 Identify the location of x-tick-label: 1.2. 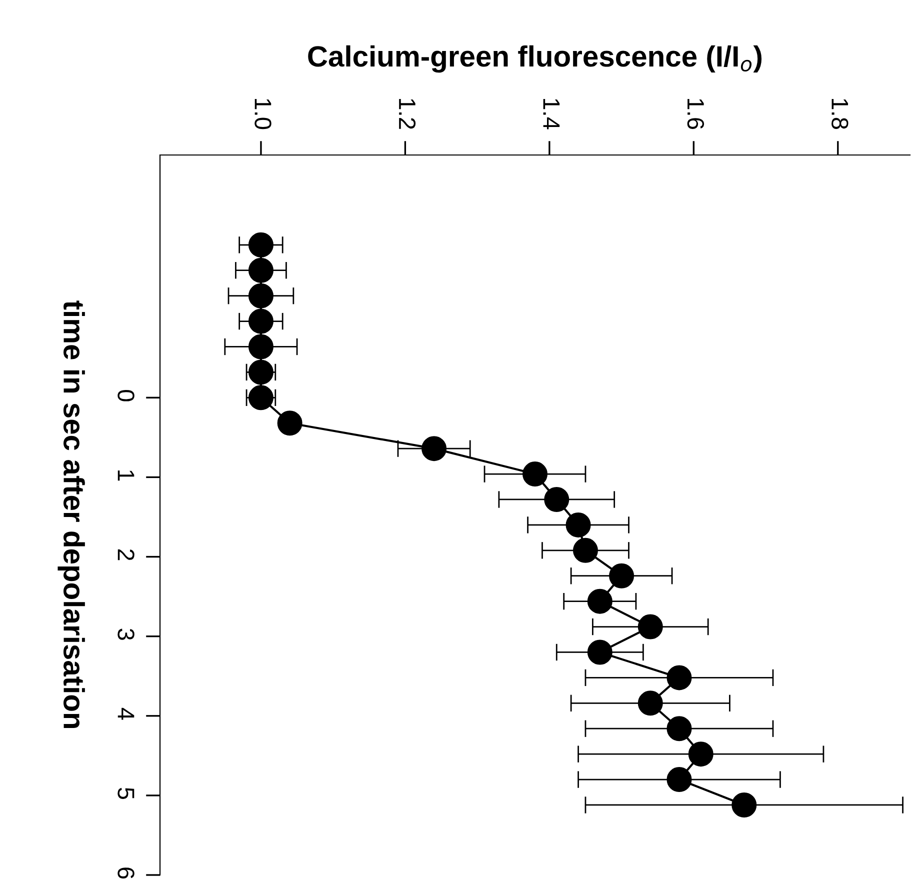
(407, 113).